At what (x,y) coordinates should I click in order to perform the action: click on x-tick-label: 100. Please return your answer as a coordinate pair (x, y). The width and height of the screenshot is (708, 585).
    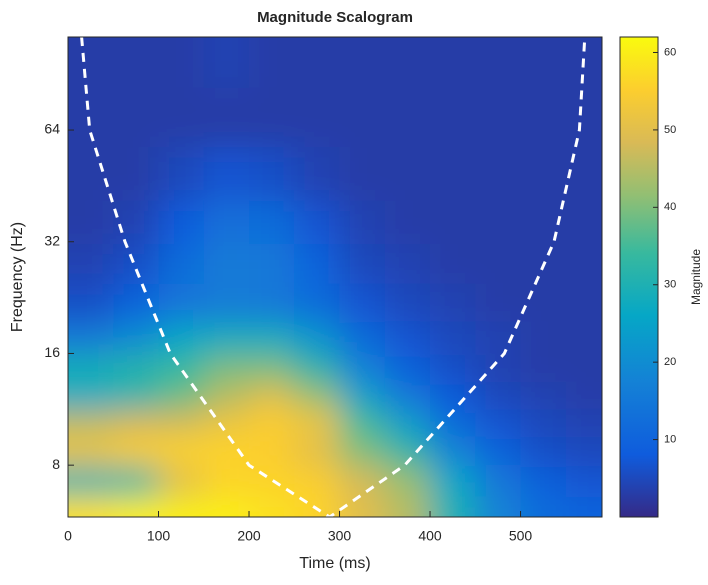
    Looking at the image, I should click on (159, 536).